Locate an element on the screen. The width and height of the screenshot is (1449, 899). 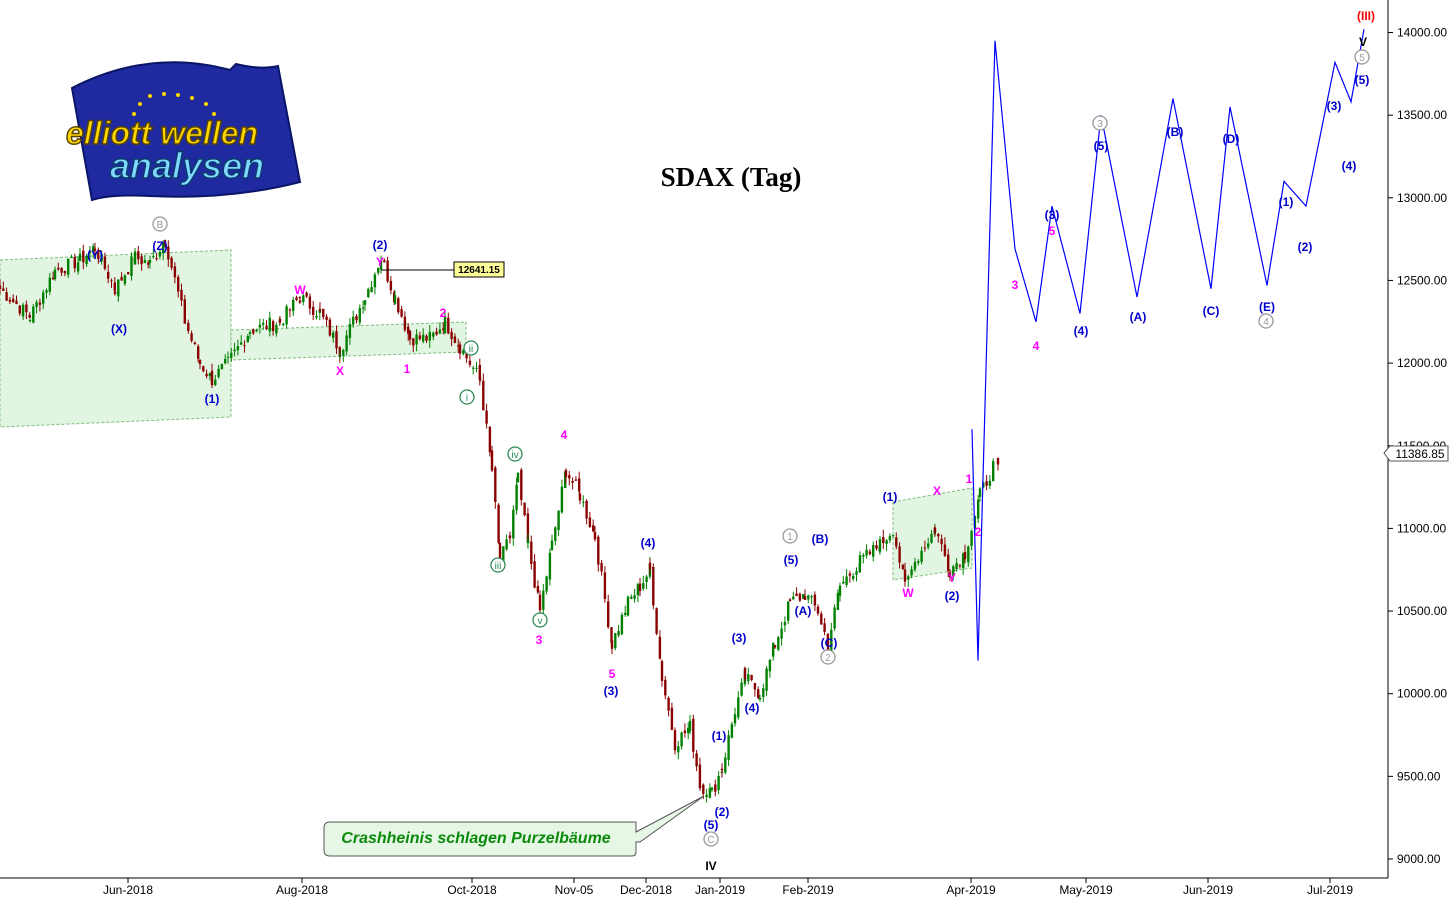
wave-label: (E) is located at coordinates (1267, 307).